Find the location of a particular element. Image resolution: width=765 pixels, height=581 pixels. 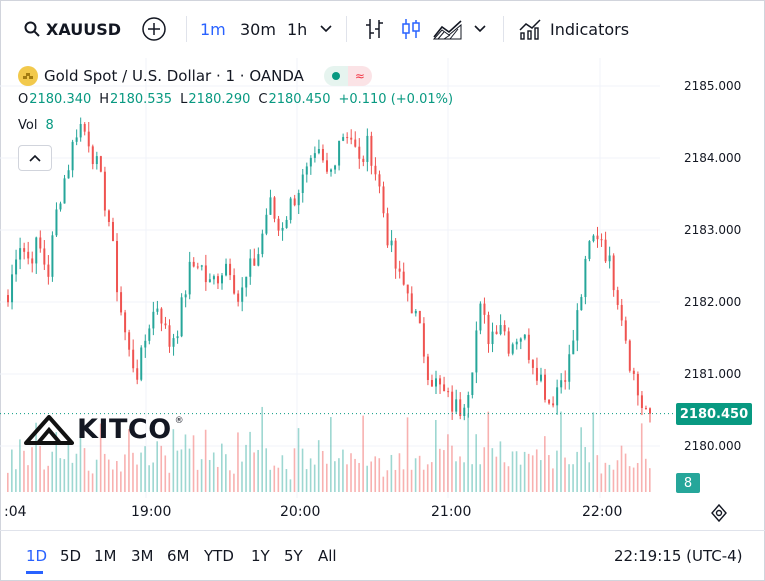

range-all: All is located at coordinates (327, 556).